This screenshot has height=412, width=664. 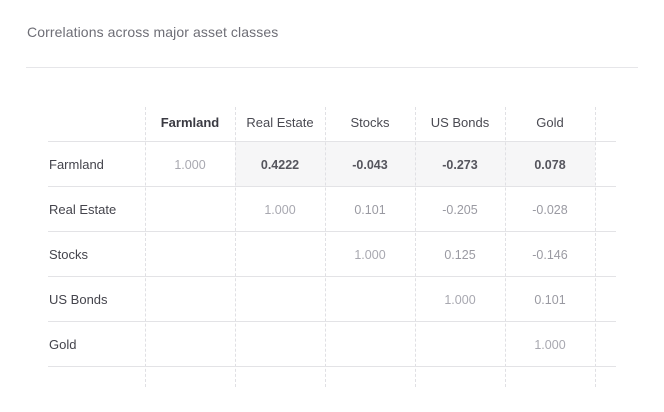 I want to click on title-divider, so click(x=332, y=67).